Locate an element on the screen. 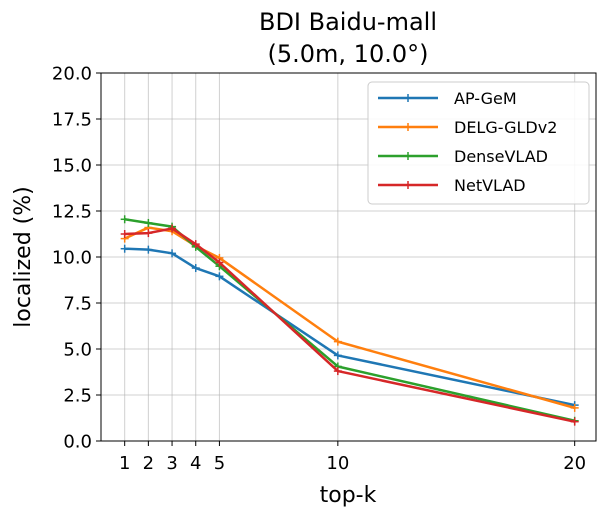 The height and width of the screenshot is (516, 606). y-tick-label: 5.0 is located at coordinates (77, 350).